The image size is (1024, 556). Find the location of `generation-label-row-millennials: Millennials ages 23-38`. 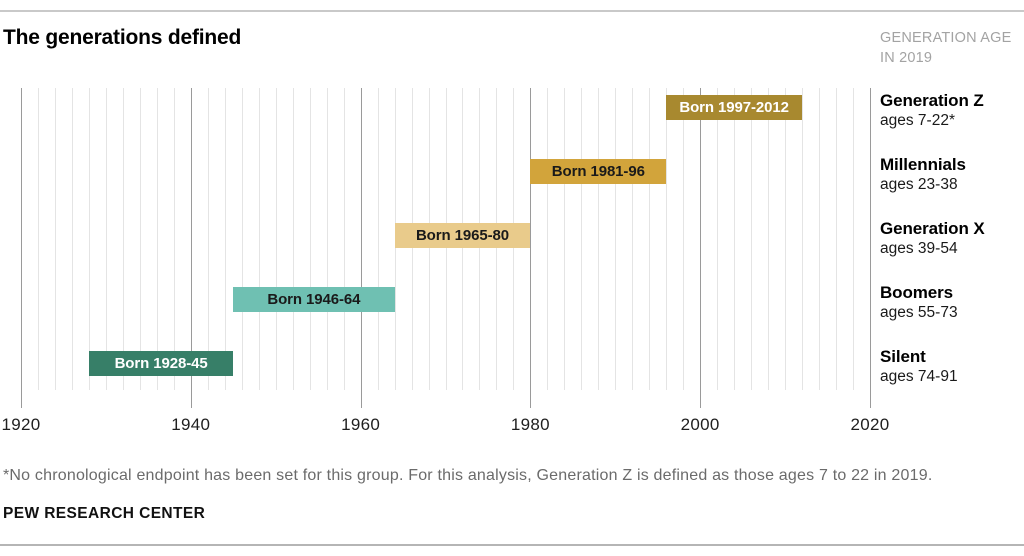

generation-label-row-millennials: Millennials ages 23-38 is located at coordinates (923, 175).